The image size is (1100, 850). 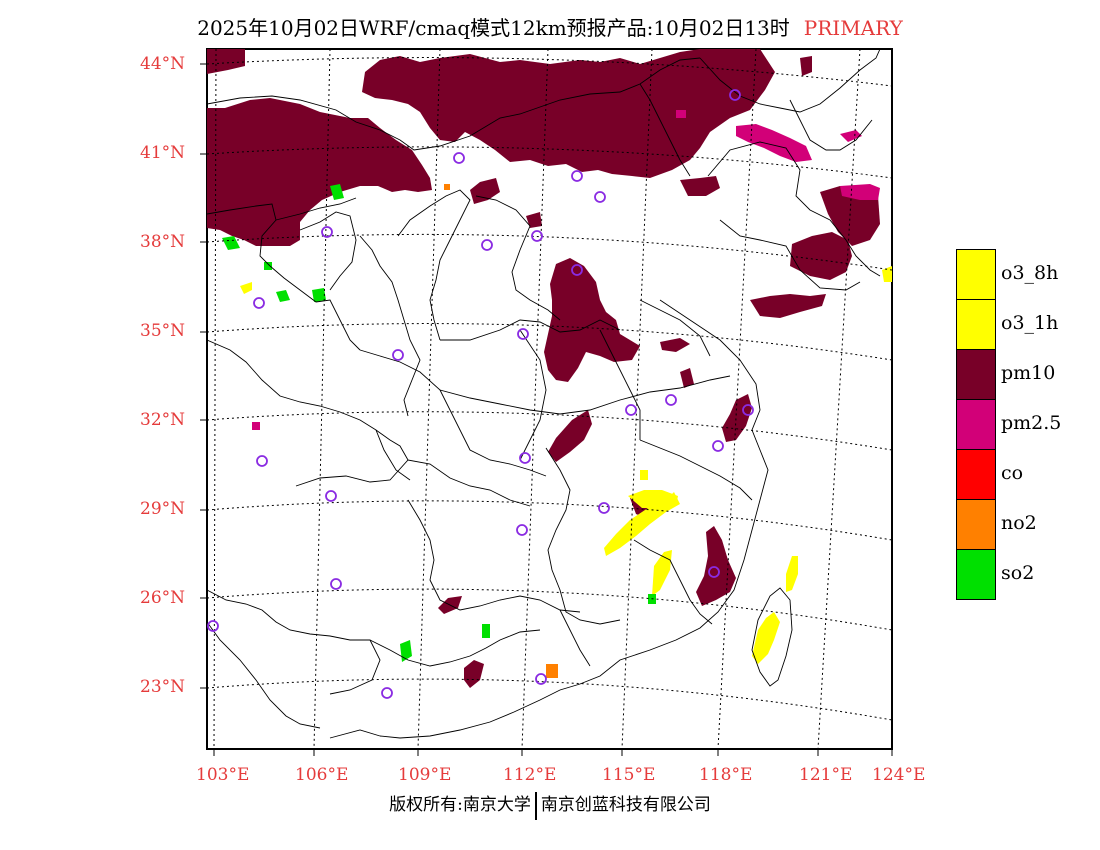 What do you see at coordinates (552, 671) in the screenshot?
I see `no2-guangdong` at bounding box center [552, 671].